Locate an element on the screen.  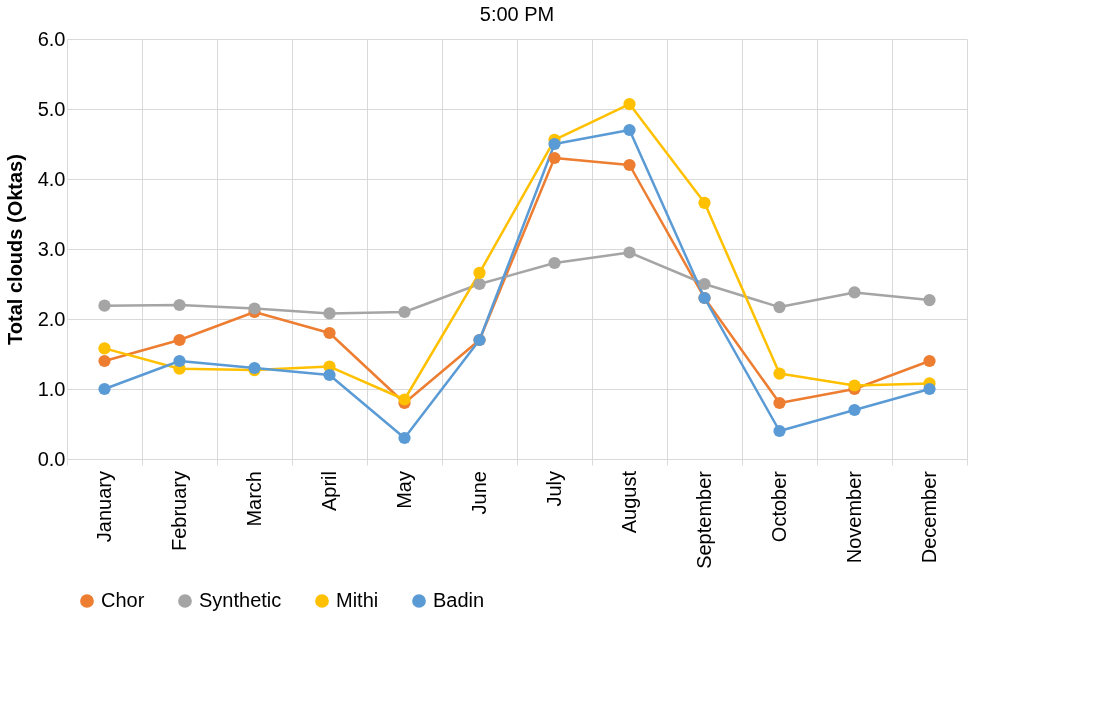
y-tick-label: 2.0 is located at coordinates (51, 318).